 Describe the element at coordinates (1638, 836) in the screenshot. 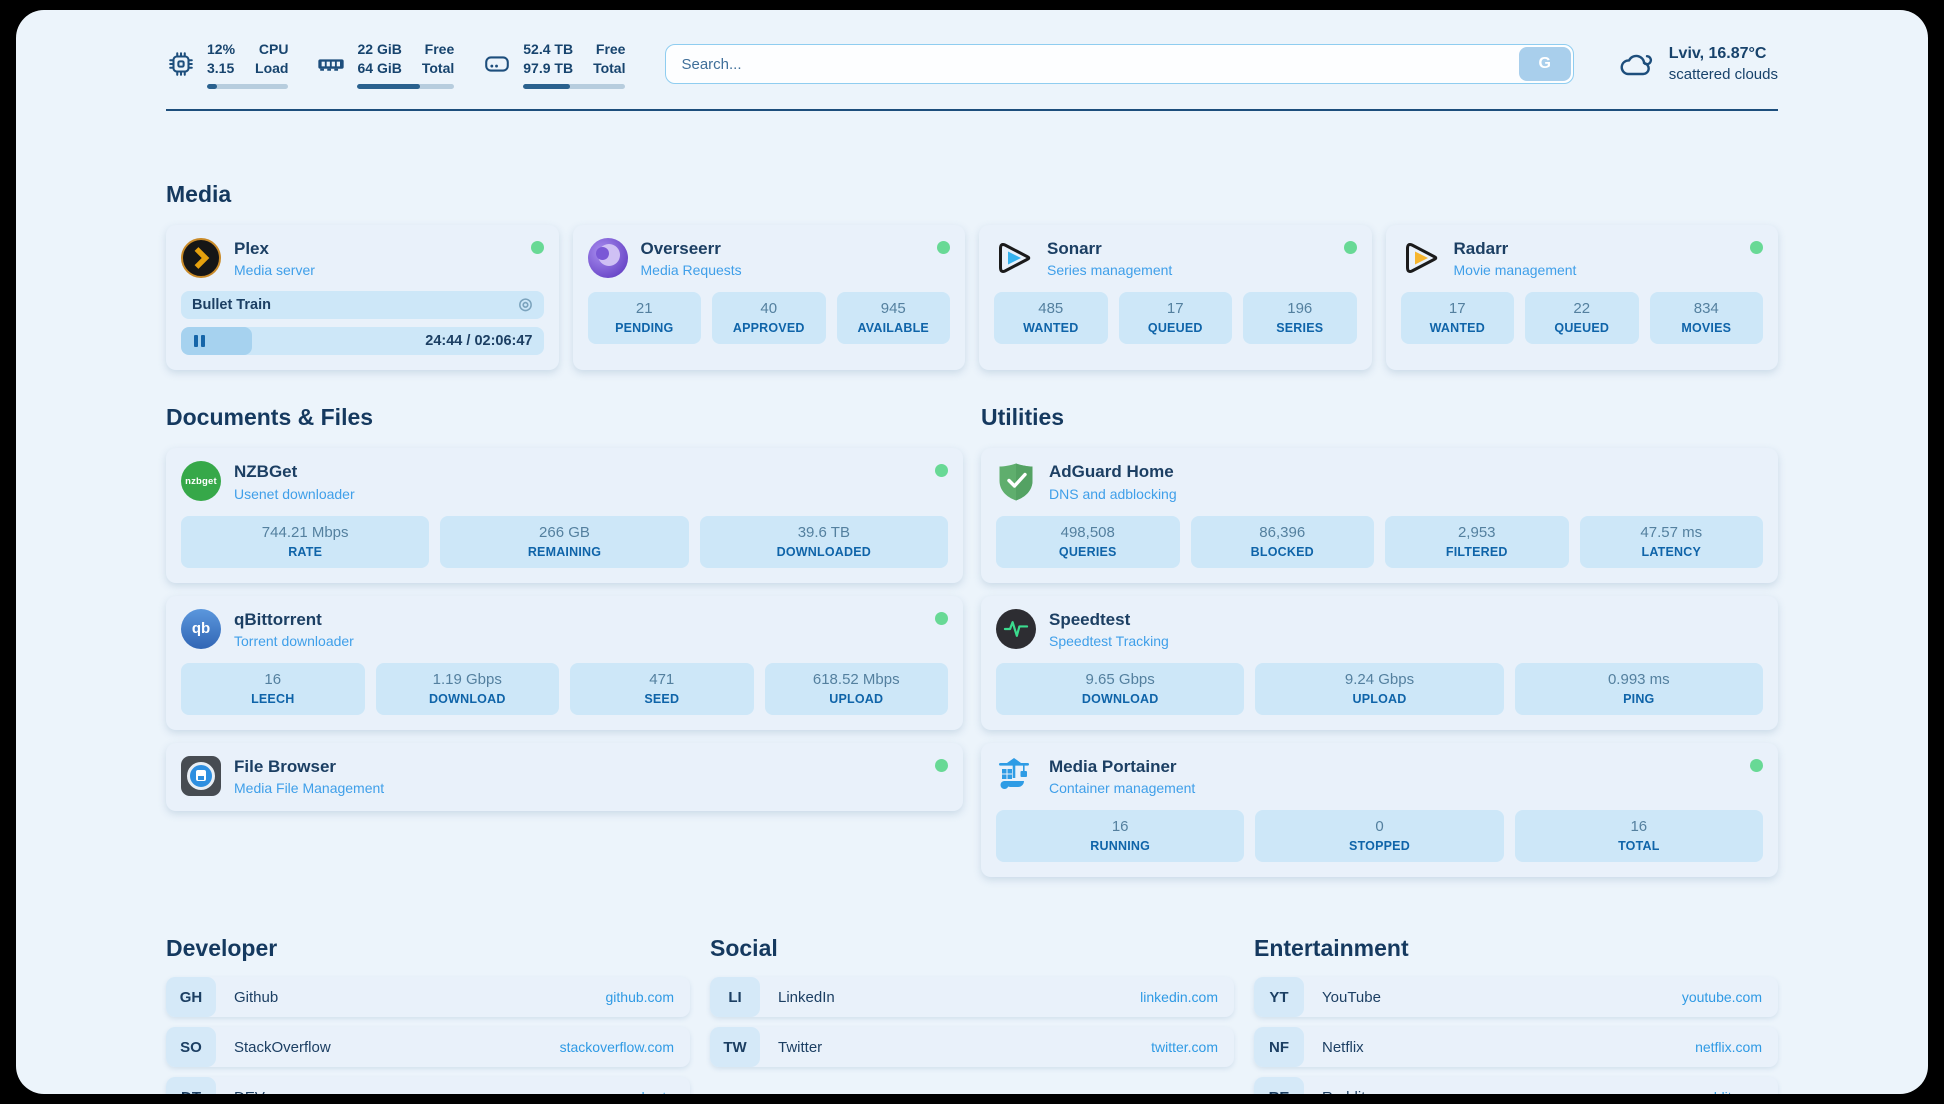

I see `portainer-stat-total: 16 TOTAL` at that location.